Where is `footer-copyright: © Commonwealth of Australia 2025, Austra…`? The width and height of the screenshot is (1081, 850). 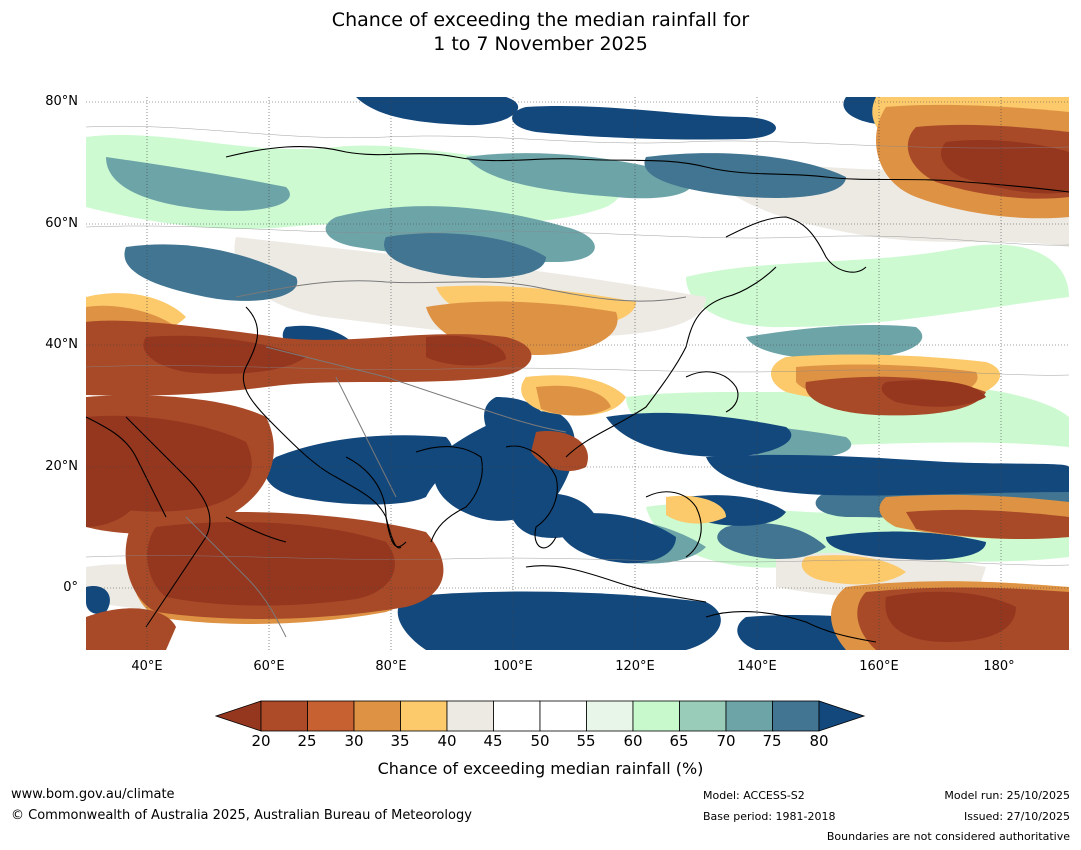
footer-copyright: © Commonwealth of Australia 2025, Austra… is located at coordinates (241, 815).